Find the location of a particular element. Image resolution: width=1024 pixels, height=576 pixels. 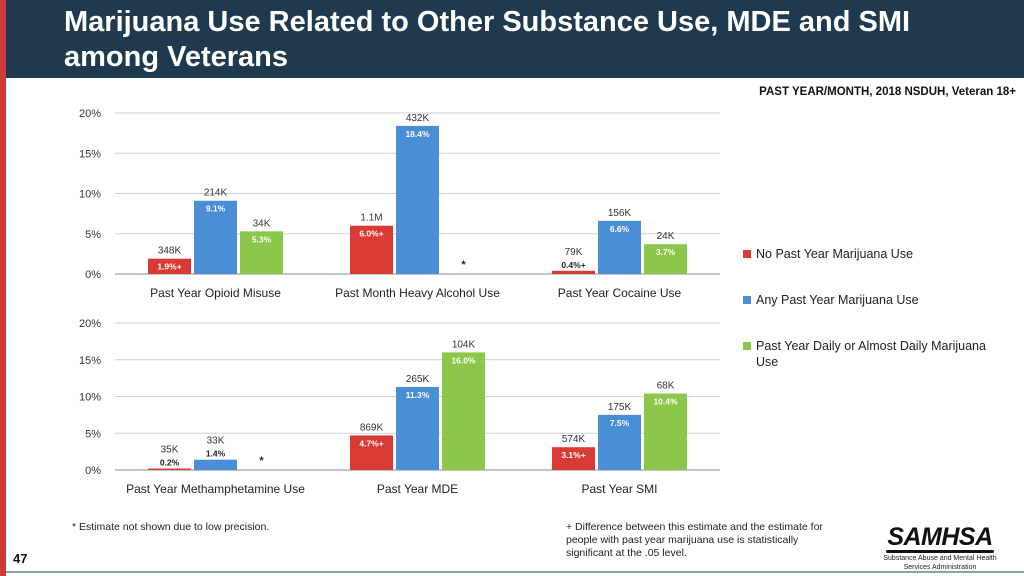

bar-count-label: 265K is located at coordinates (418, 379).